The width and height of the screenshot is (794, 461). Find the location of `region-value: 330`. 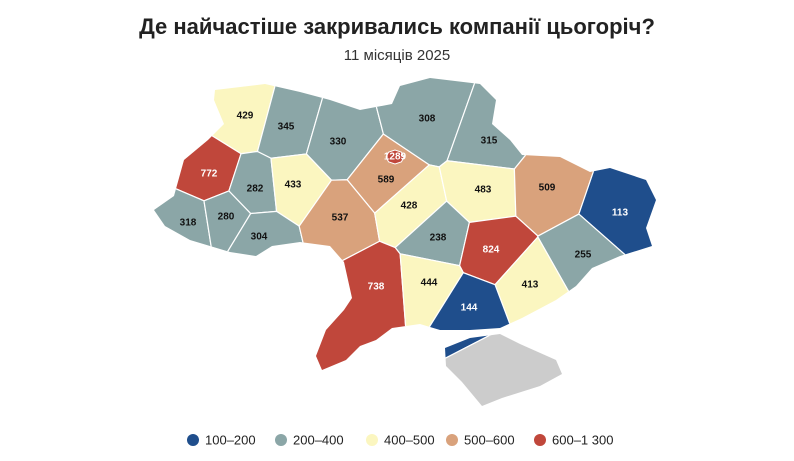

region-value: 330 is located at coordinates (338, 142).